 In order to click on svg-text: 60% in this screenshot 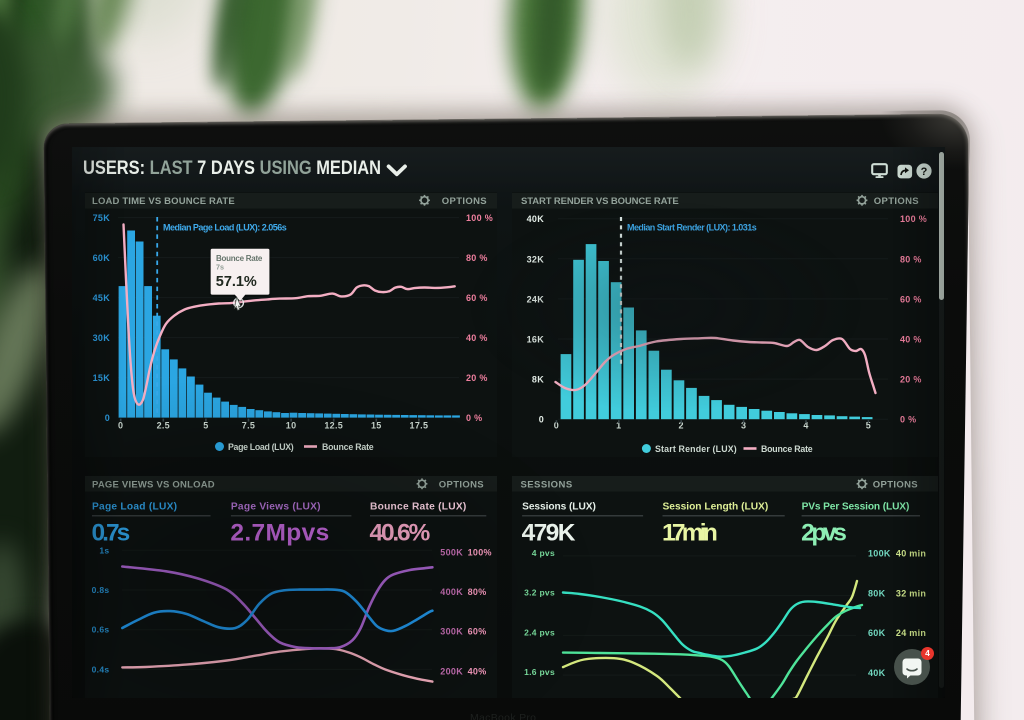, I will do `click(477, 632)`.